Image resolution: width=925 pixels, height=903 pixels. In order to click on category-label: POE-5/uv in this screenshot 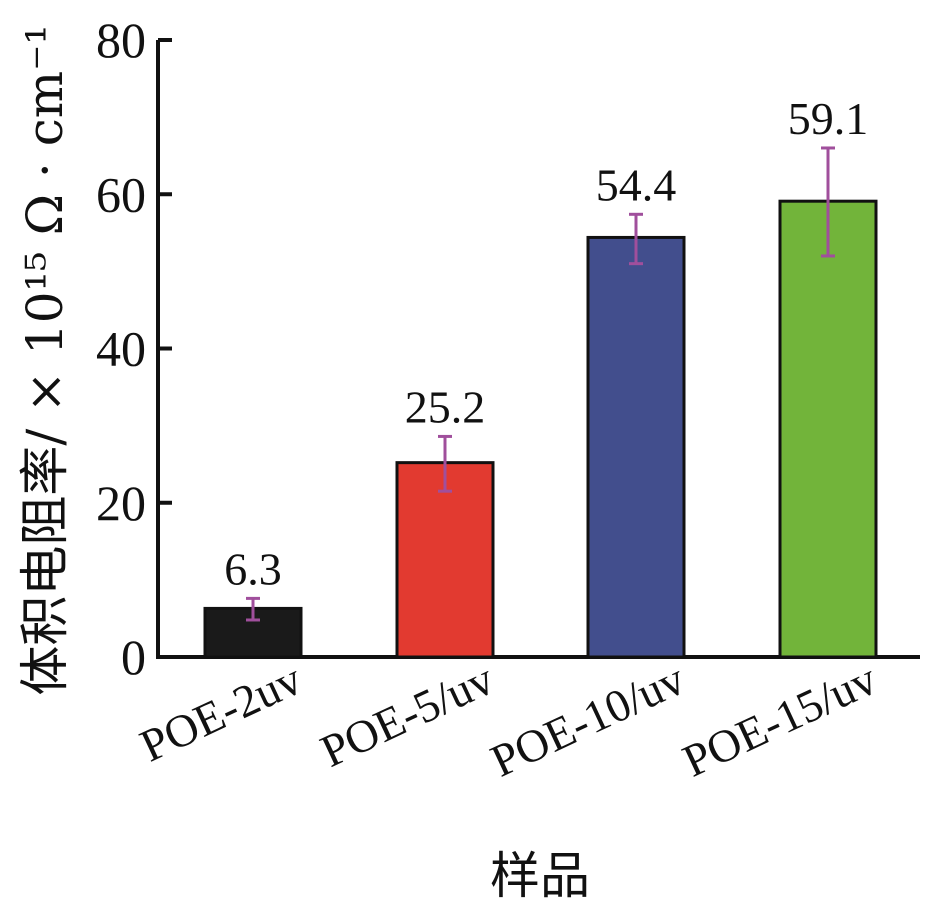, I will do `click(407, 715)`.